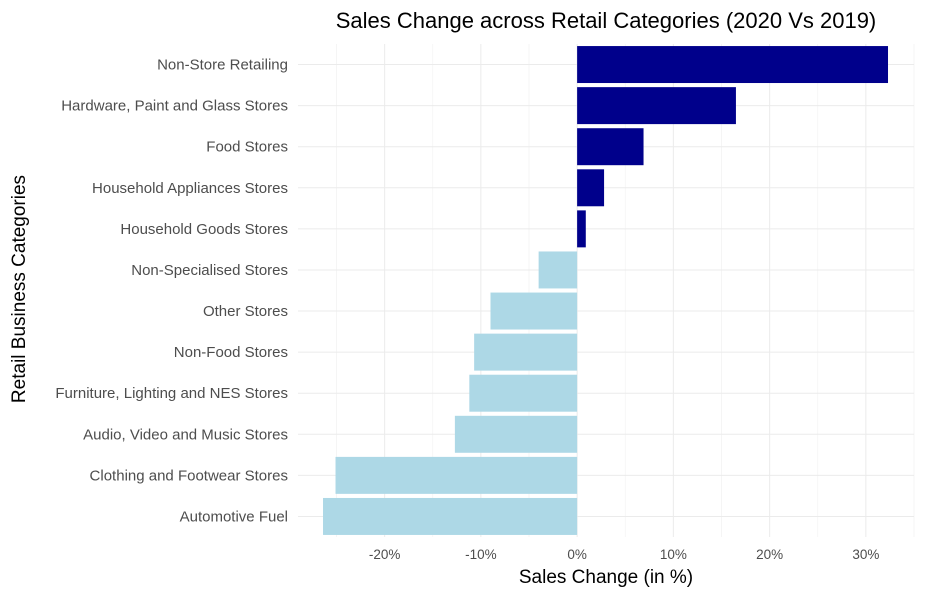 The width and height of the screenshot is (925, 601). What do you see at coordinates (190, 188) in the screenshot?
I see `category-label: Household Appliances Stores` at bounding box center [190, 188].